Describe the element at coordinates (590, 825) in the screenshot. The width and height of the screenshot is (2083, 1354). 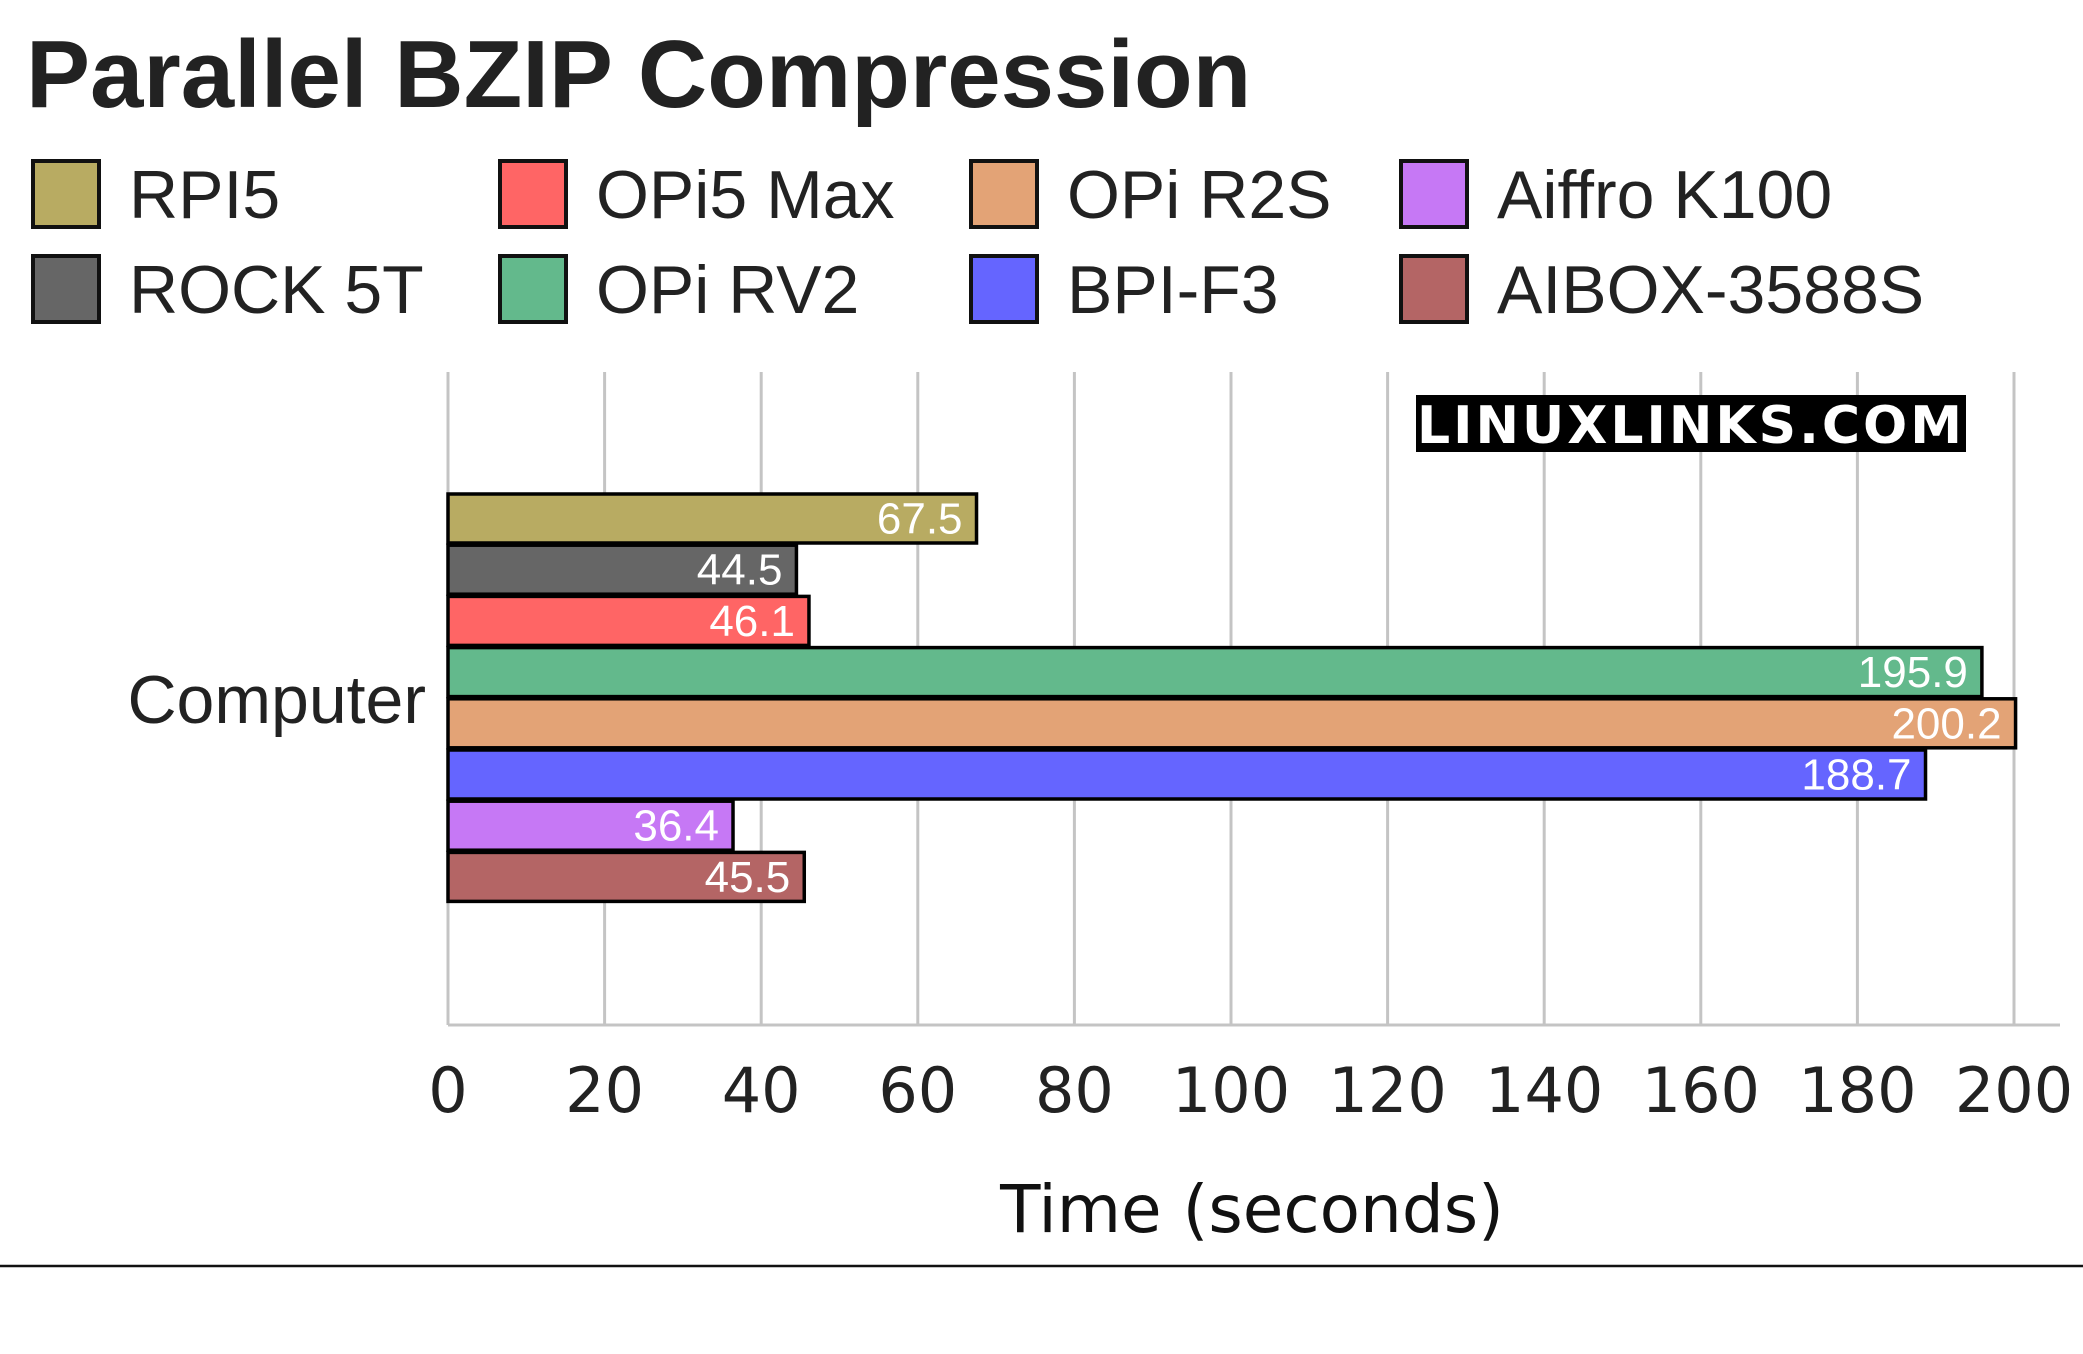
I see `bar-aiffro-k100` at that location.